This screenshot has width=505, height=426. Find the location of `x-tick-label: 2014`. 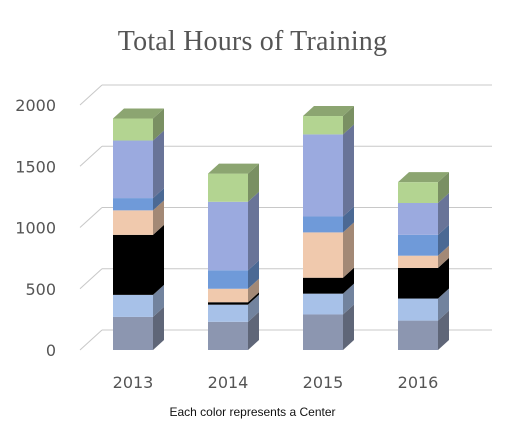

x-tick-label: 2014 is located at coordinates (228, 382).